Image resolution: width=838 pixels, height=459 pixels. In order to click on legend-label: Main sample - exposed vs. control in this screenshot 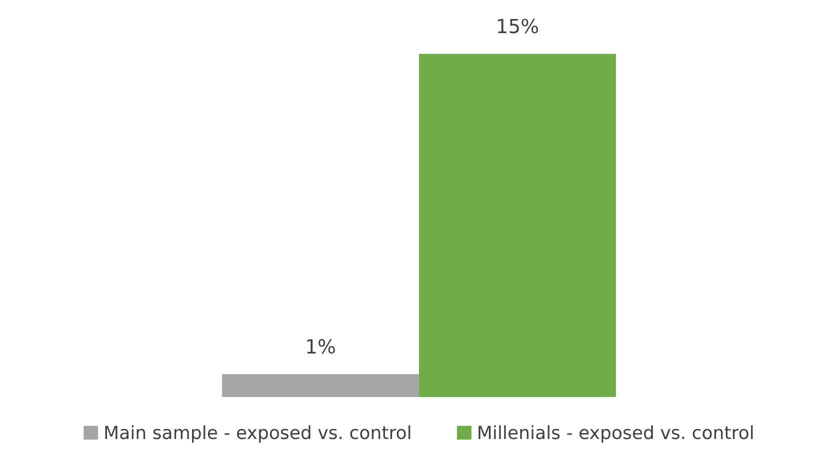, I will do `click(257, 434)`.